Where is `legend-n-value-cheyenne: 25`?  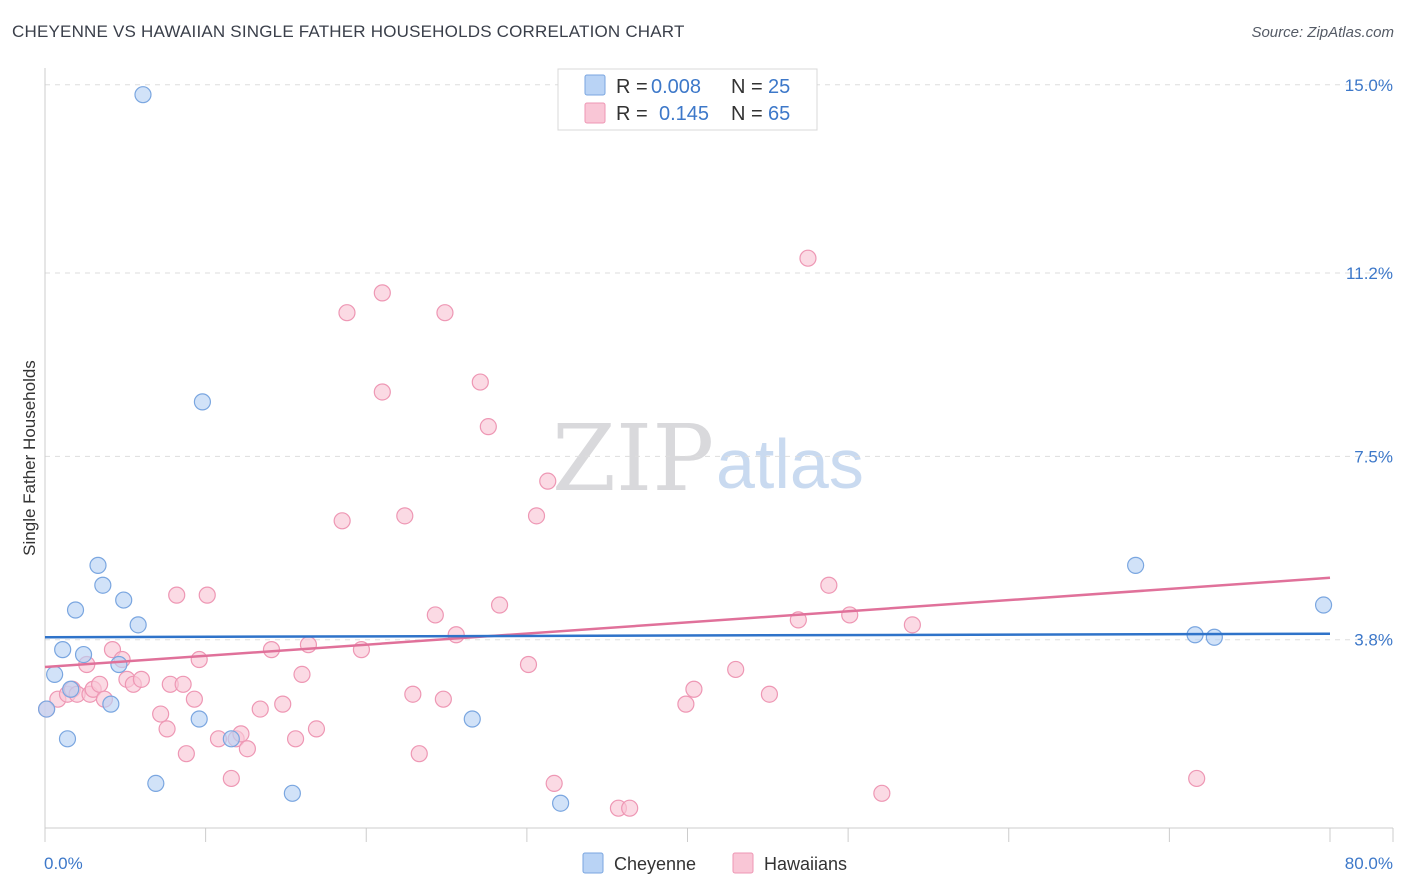
legend-n-value-cheyenne: 25 is located at coordinates (779, 87).